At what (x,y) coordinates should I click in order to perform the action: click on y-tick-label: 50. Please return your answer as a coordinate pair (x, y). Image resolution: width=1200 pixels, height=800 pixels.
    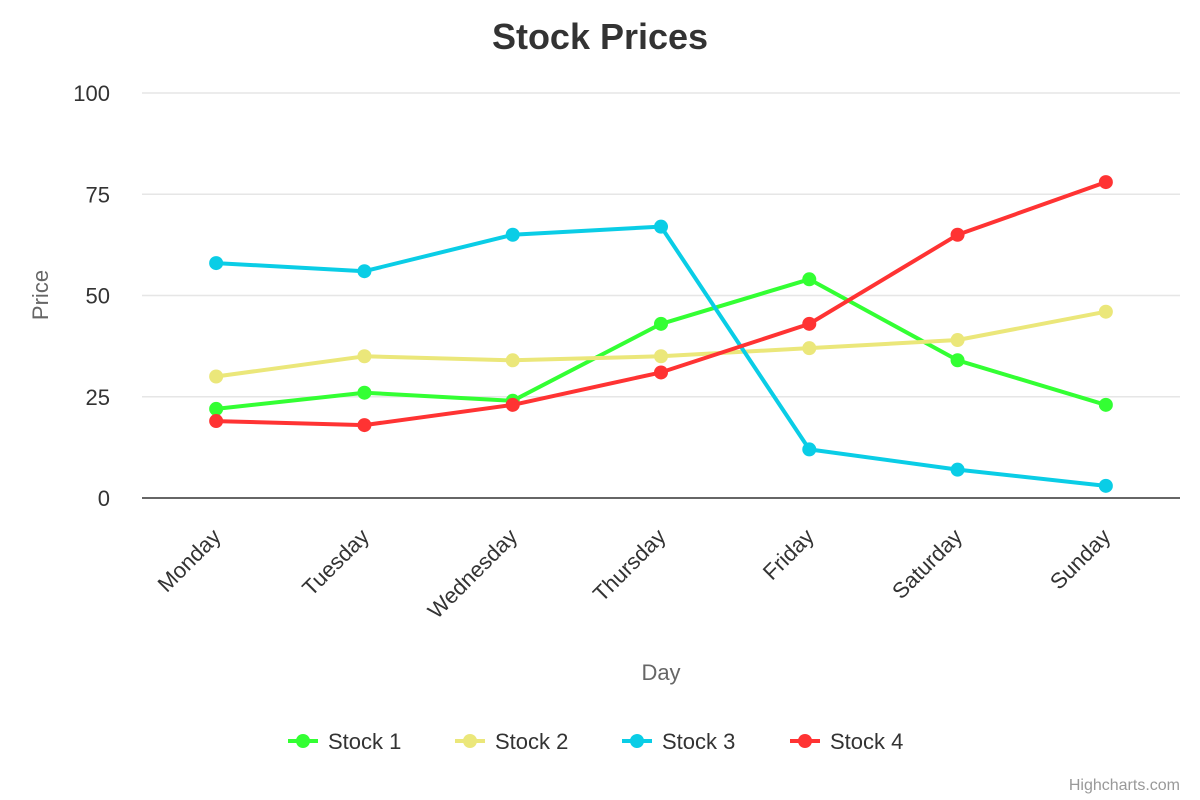
    Looking at the image, I should click on (98, 296).